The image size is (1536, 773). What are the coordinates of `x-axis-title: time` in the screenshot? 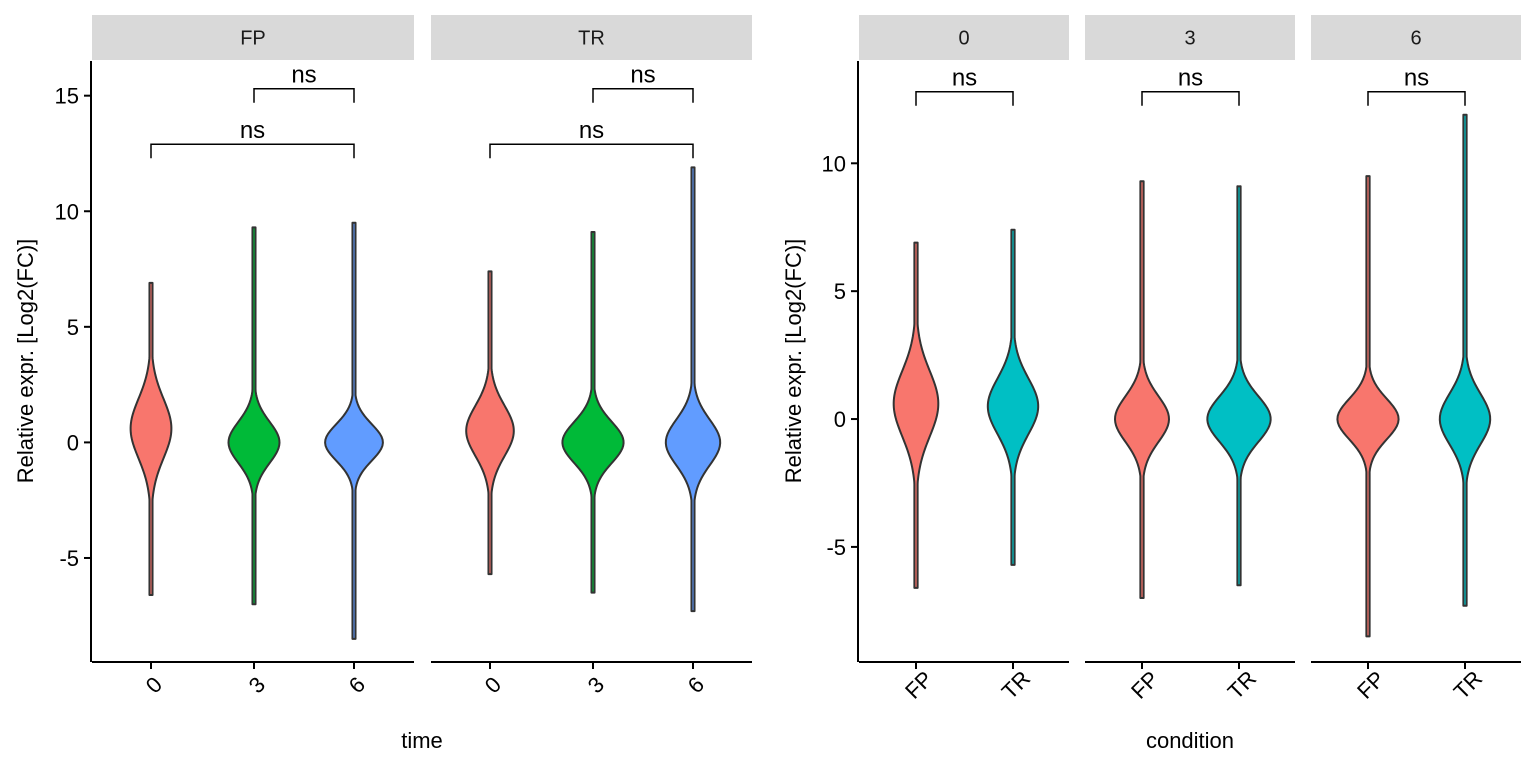 It's located at (422, 740).